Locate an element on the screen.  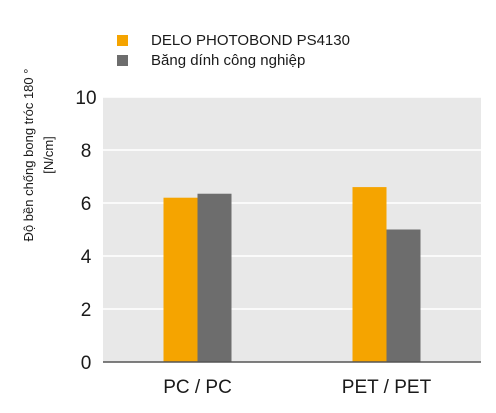
x-category-label-0: PC / PC is located at coordinates (197, 387).